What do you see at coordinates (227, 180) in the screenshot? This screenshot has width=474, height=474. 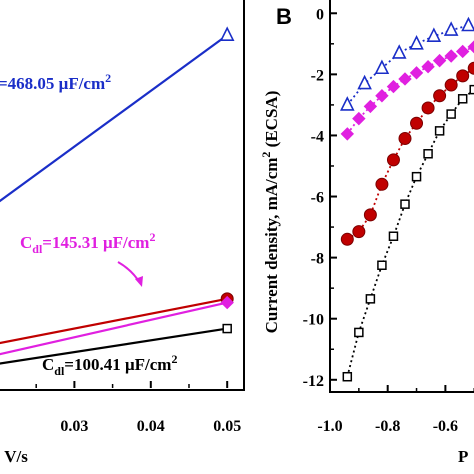 I see `panel-a-markers` at bounding box center [227, 180].